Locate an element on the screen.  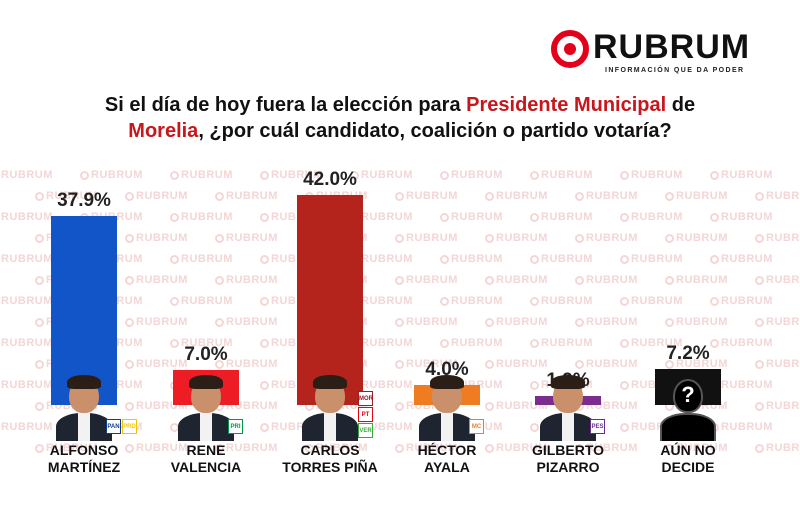
party-logo-pes-icon: PES is located at coordinates (597, 426).